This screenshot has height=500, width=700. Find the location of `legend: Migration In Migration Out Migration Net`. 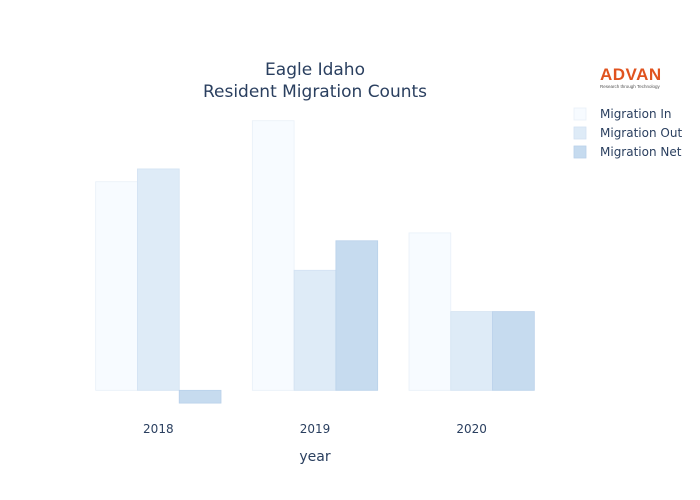

legend: Migration In Migration Out Migration Net is located at coordinates (627, 133).